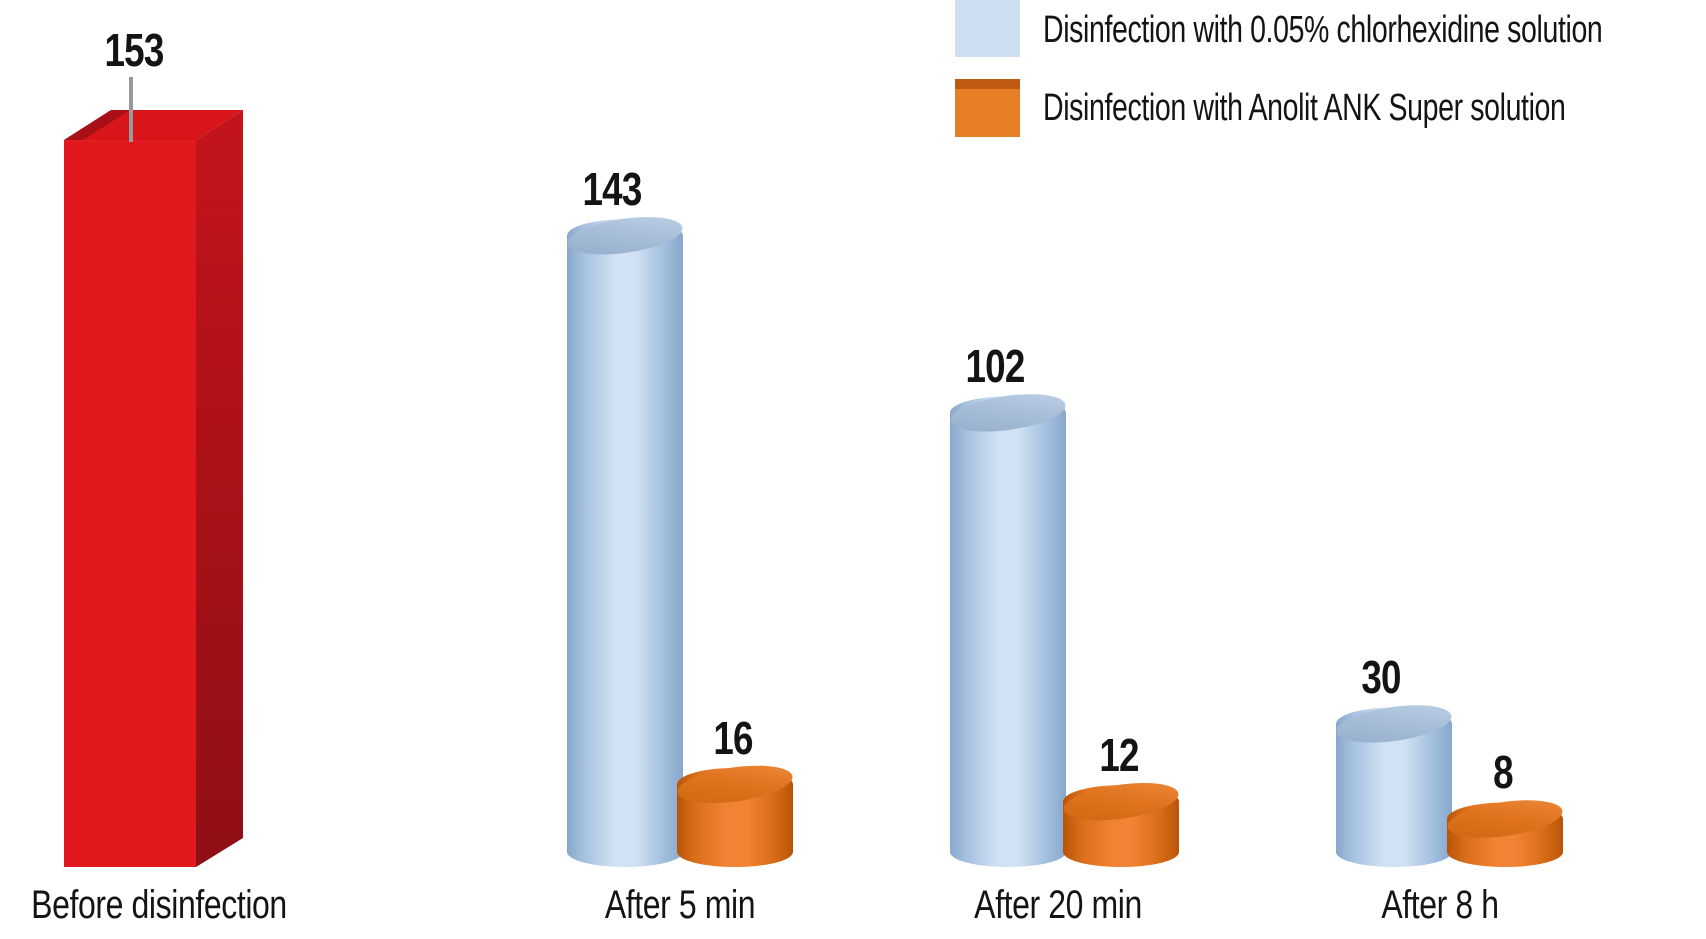  I want to click on value-label-anolit-after-8-h: 8, so click(1503, 772).